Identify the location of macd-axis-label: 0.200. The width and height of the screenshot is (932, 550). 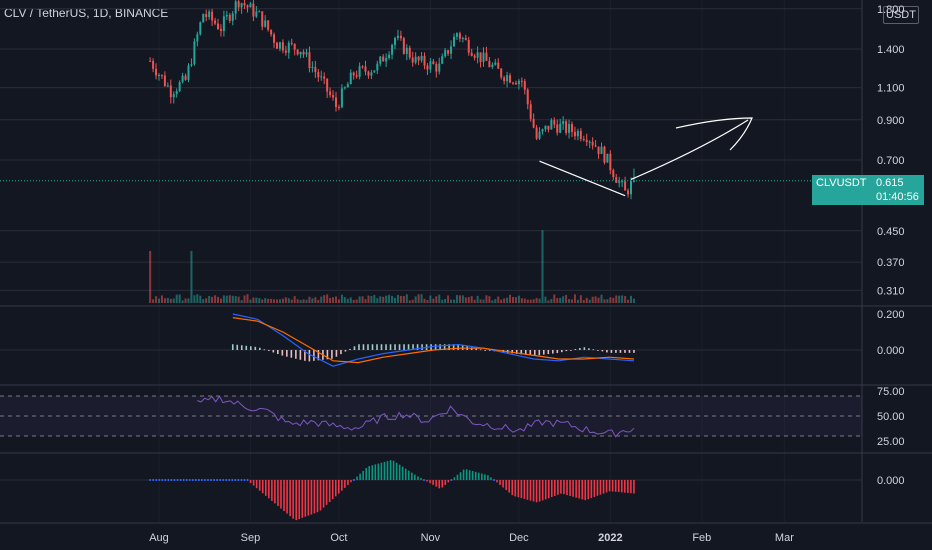
(891, 315).